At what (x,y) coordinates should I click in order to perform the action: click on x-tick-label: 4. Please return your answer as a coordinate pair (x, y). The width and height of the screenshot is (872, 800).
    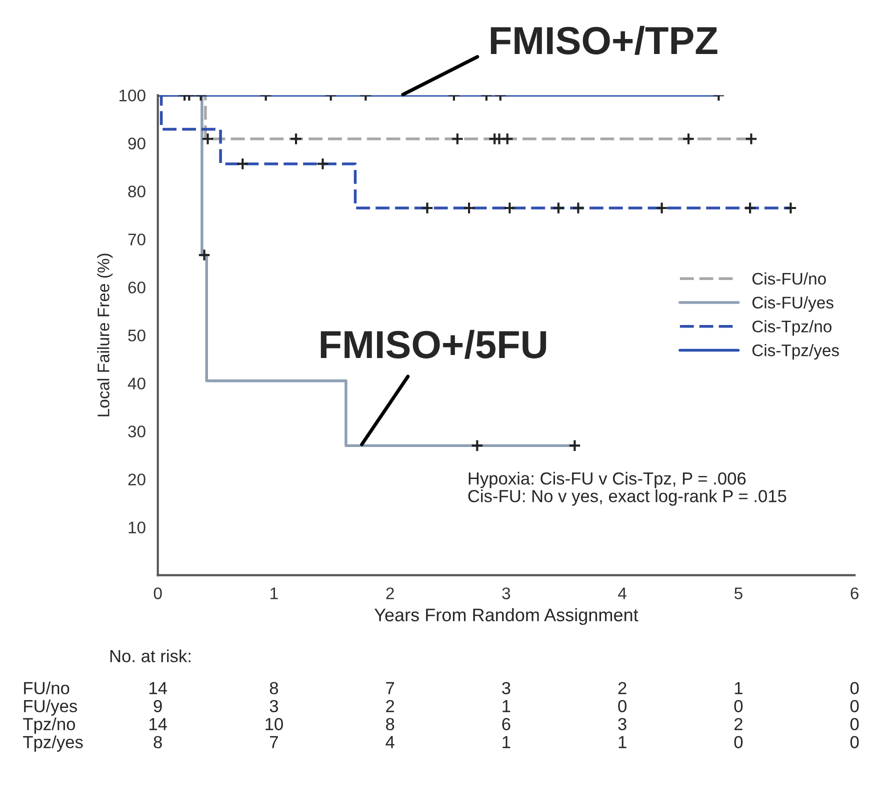
    Looking at the image, I should click on (622, 594).